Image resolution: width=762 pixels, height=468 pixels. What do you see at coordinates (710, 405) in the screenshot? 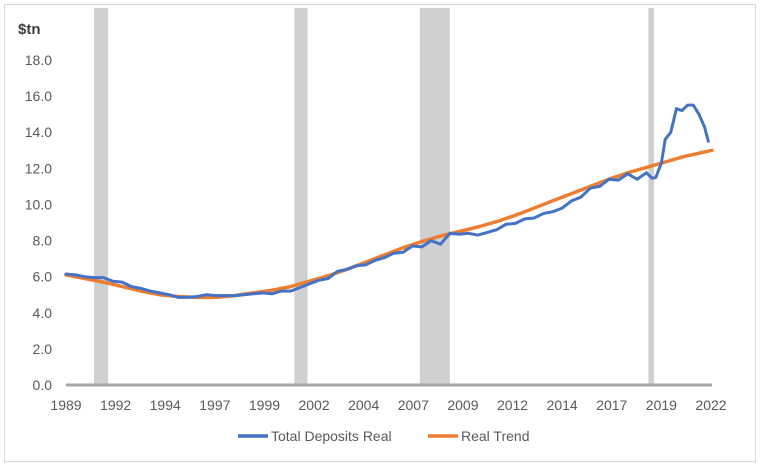
I see `x-tick-label: 2022` at bounding box center [710, 405].